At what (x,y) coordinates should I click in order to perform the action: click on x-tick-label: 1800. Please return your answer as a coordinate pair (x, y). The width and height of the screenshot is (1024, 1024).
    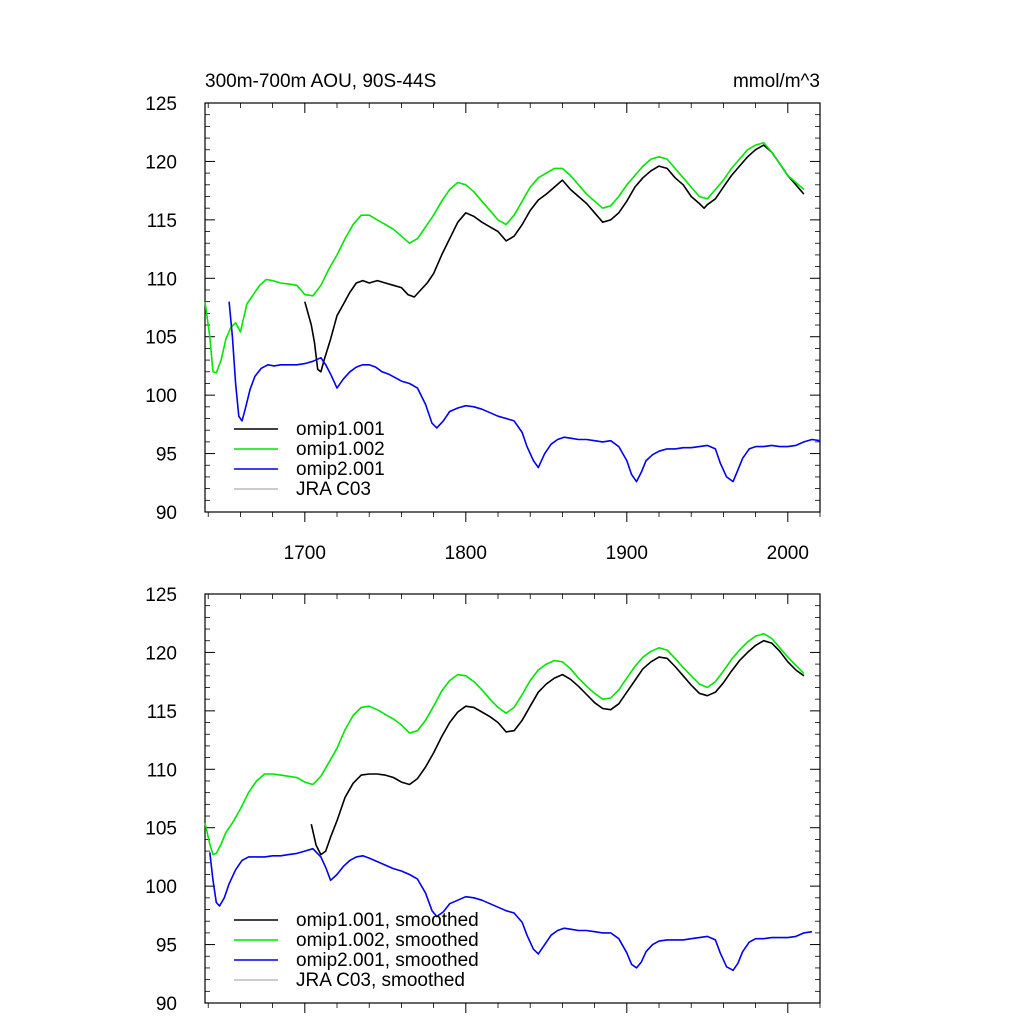
    Looking at the image, I should click on (466, 553).